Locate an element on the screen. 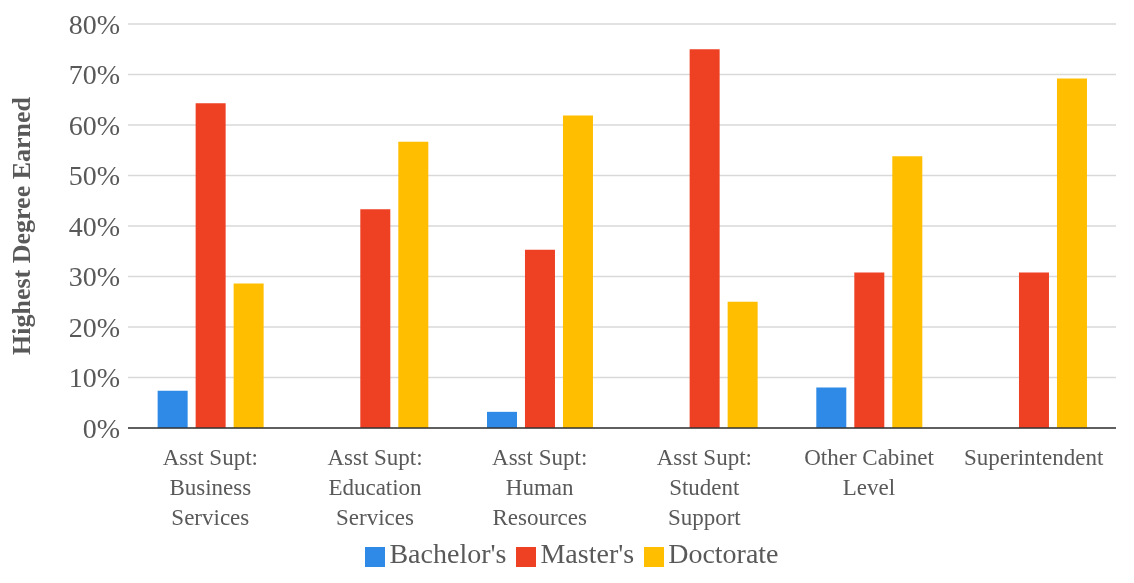  y-tick-label: 10% is located at coordinates (94, 378).